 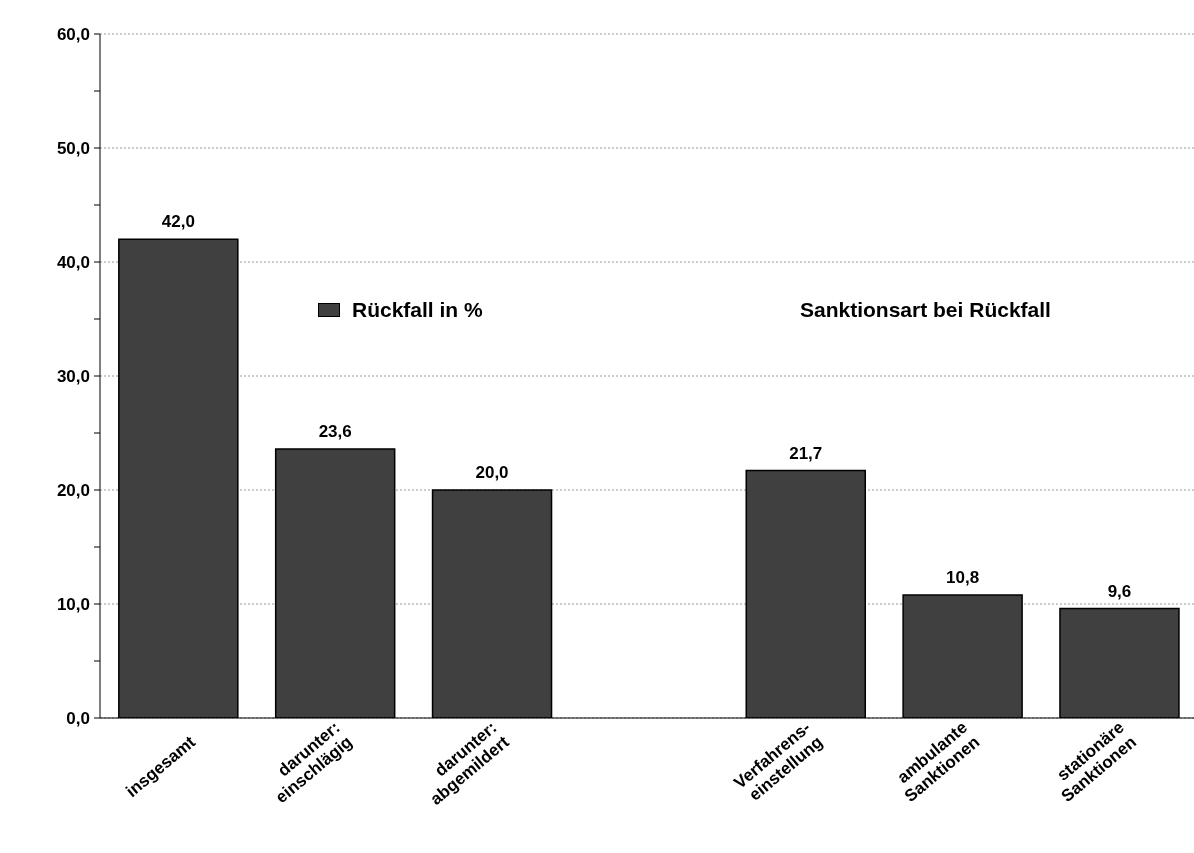 What do you see at coordinates (417, 310) in the screenshot?
I see `legend-label: Rückfall in %` at bounding box center [417, 310].